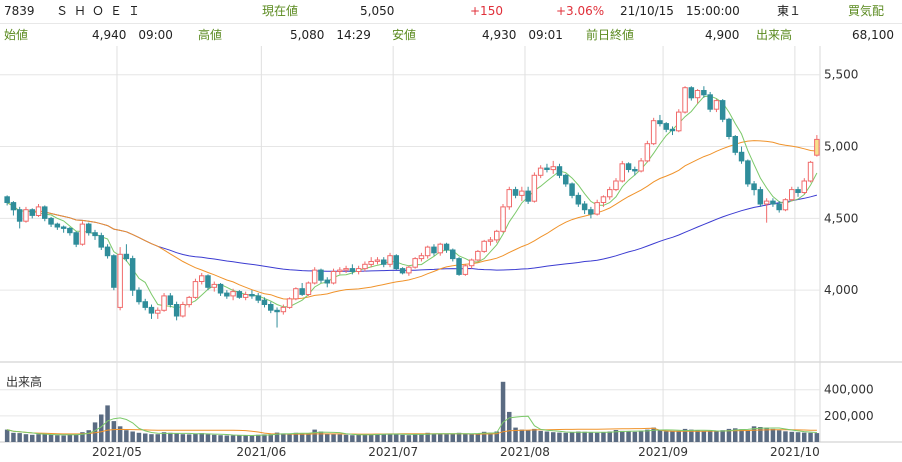  What do you see at coordinates (132, 35) in the screenshot?
I see `open-value: 4,940 09:00` at bounding box center [132, 35].